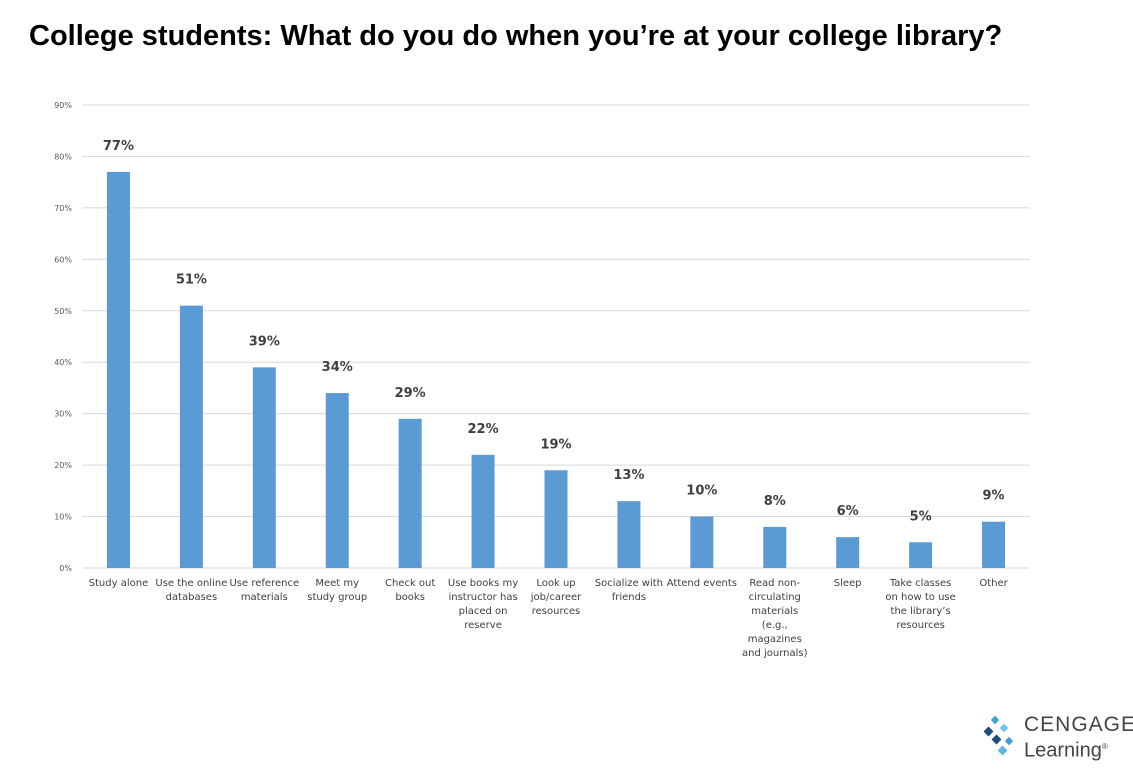 The width and height of the screenshot is (1133, 782). What do you see at coordinates (63, 465) in the screenshot?
I see `y-tick-label: 20%` at bounding box center [63, 465].